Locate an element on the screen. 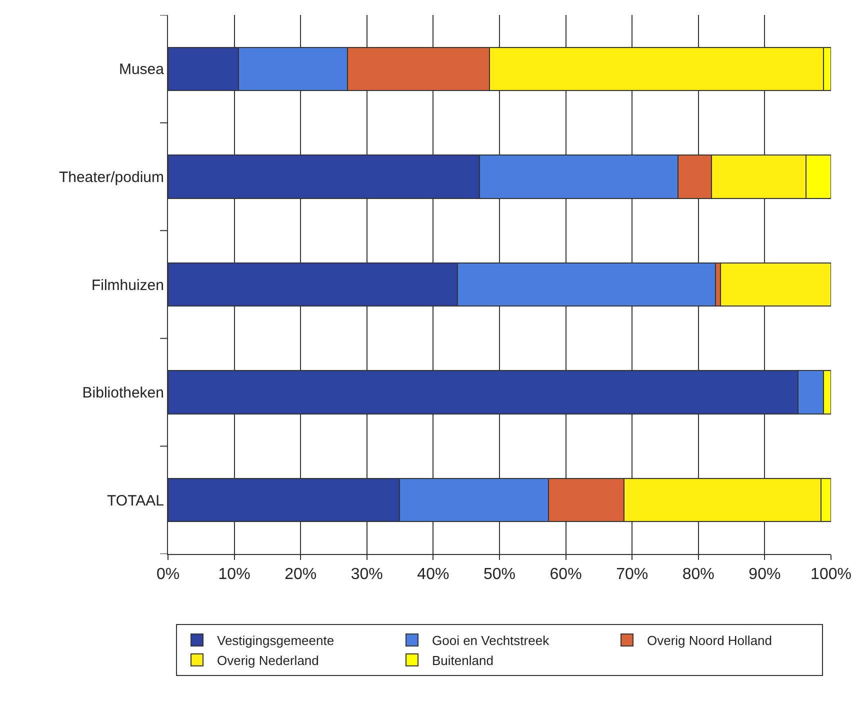 The image size is (863, 709). legend-label: Buitenland is located at coordinates (463, 660).